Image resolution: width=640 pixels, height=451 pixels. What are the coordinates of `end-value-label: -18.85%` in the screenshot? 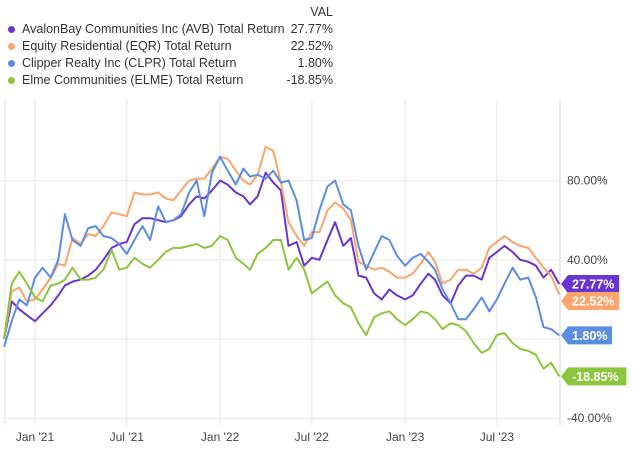 It's located at (595, 377).